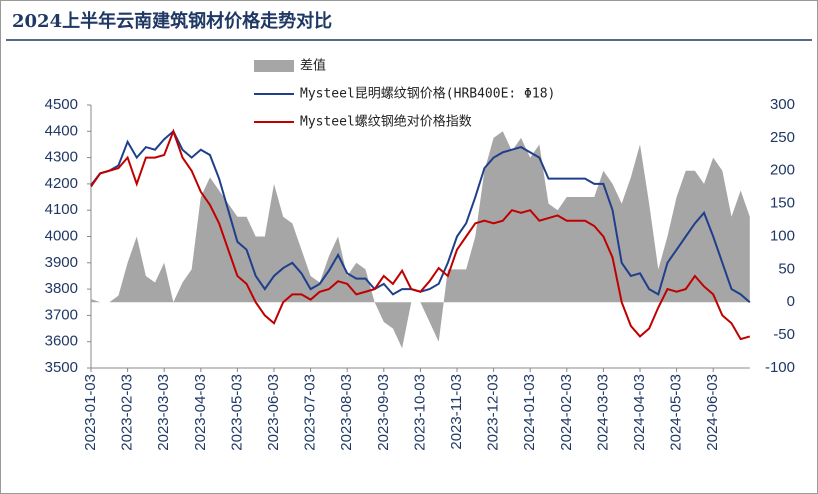 Image resolution: width=818 pixels, height=494 pixels. What do you see at coordinates (786, 268) in the screenshot?
I see `y2-tick-label: 50` at bounding box center [786, 268].